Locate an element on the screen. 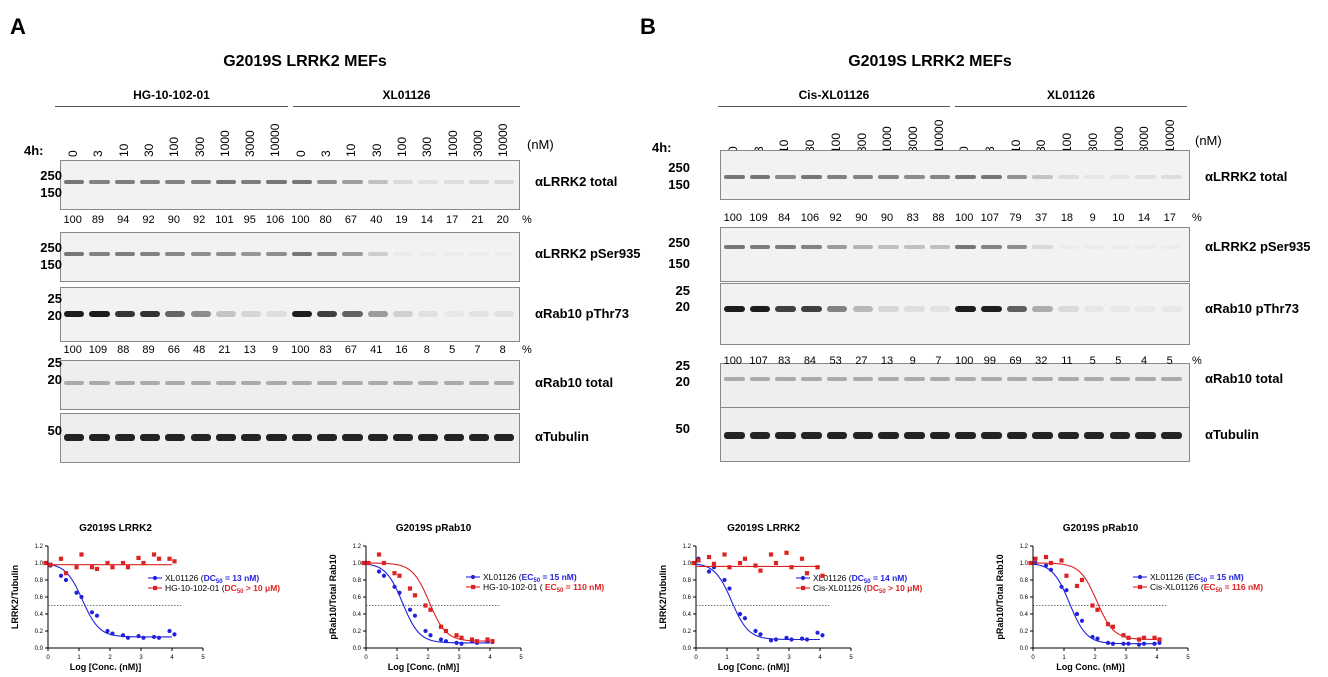 The height and width of the screenshot is (677, 1328). legend-value: = 15 nM) is located at coordinates (558, 577).